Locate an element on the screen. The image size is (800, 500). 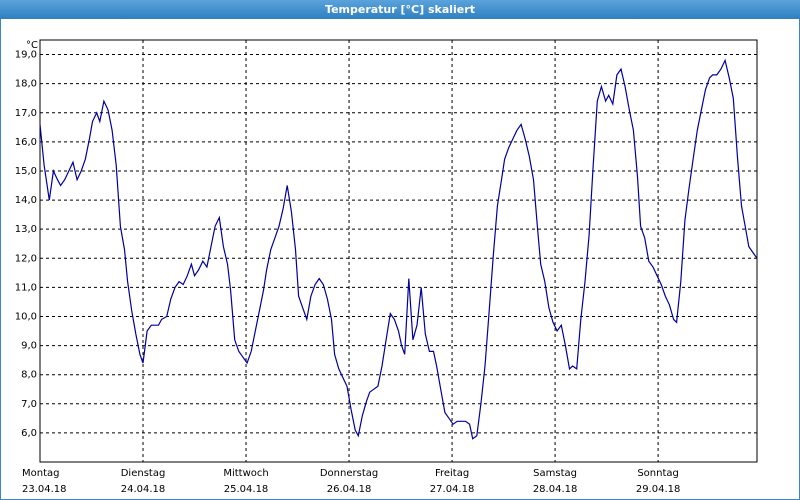
x-tick-date: 28.04.18 is located at coordinates (555, 489).